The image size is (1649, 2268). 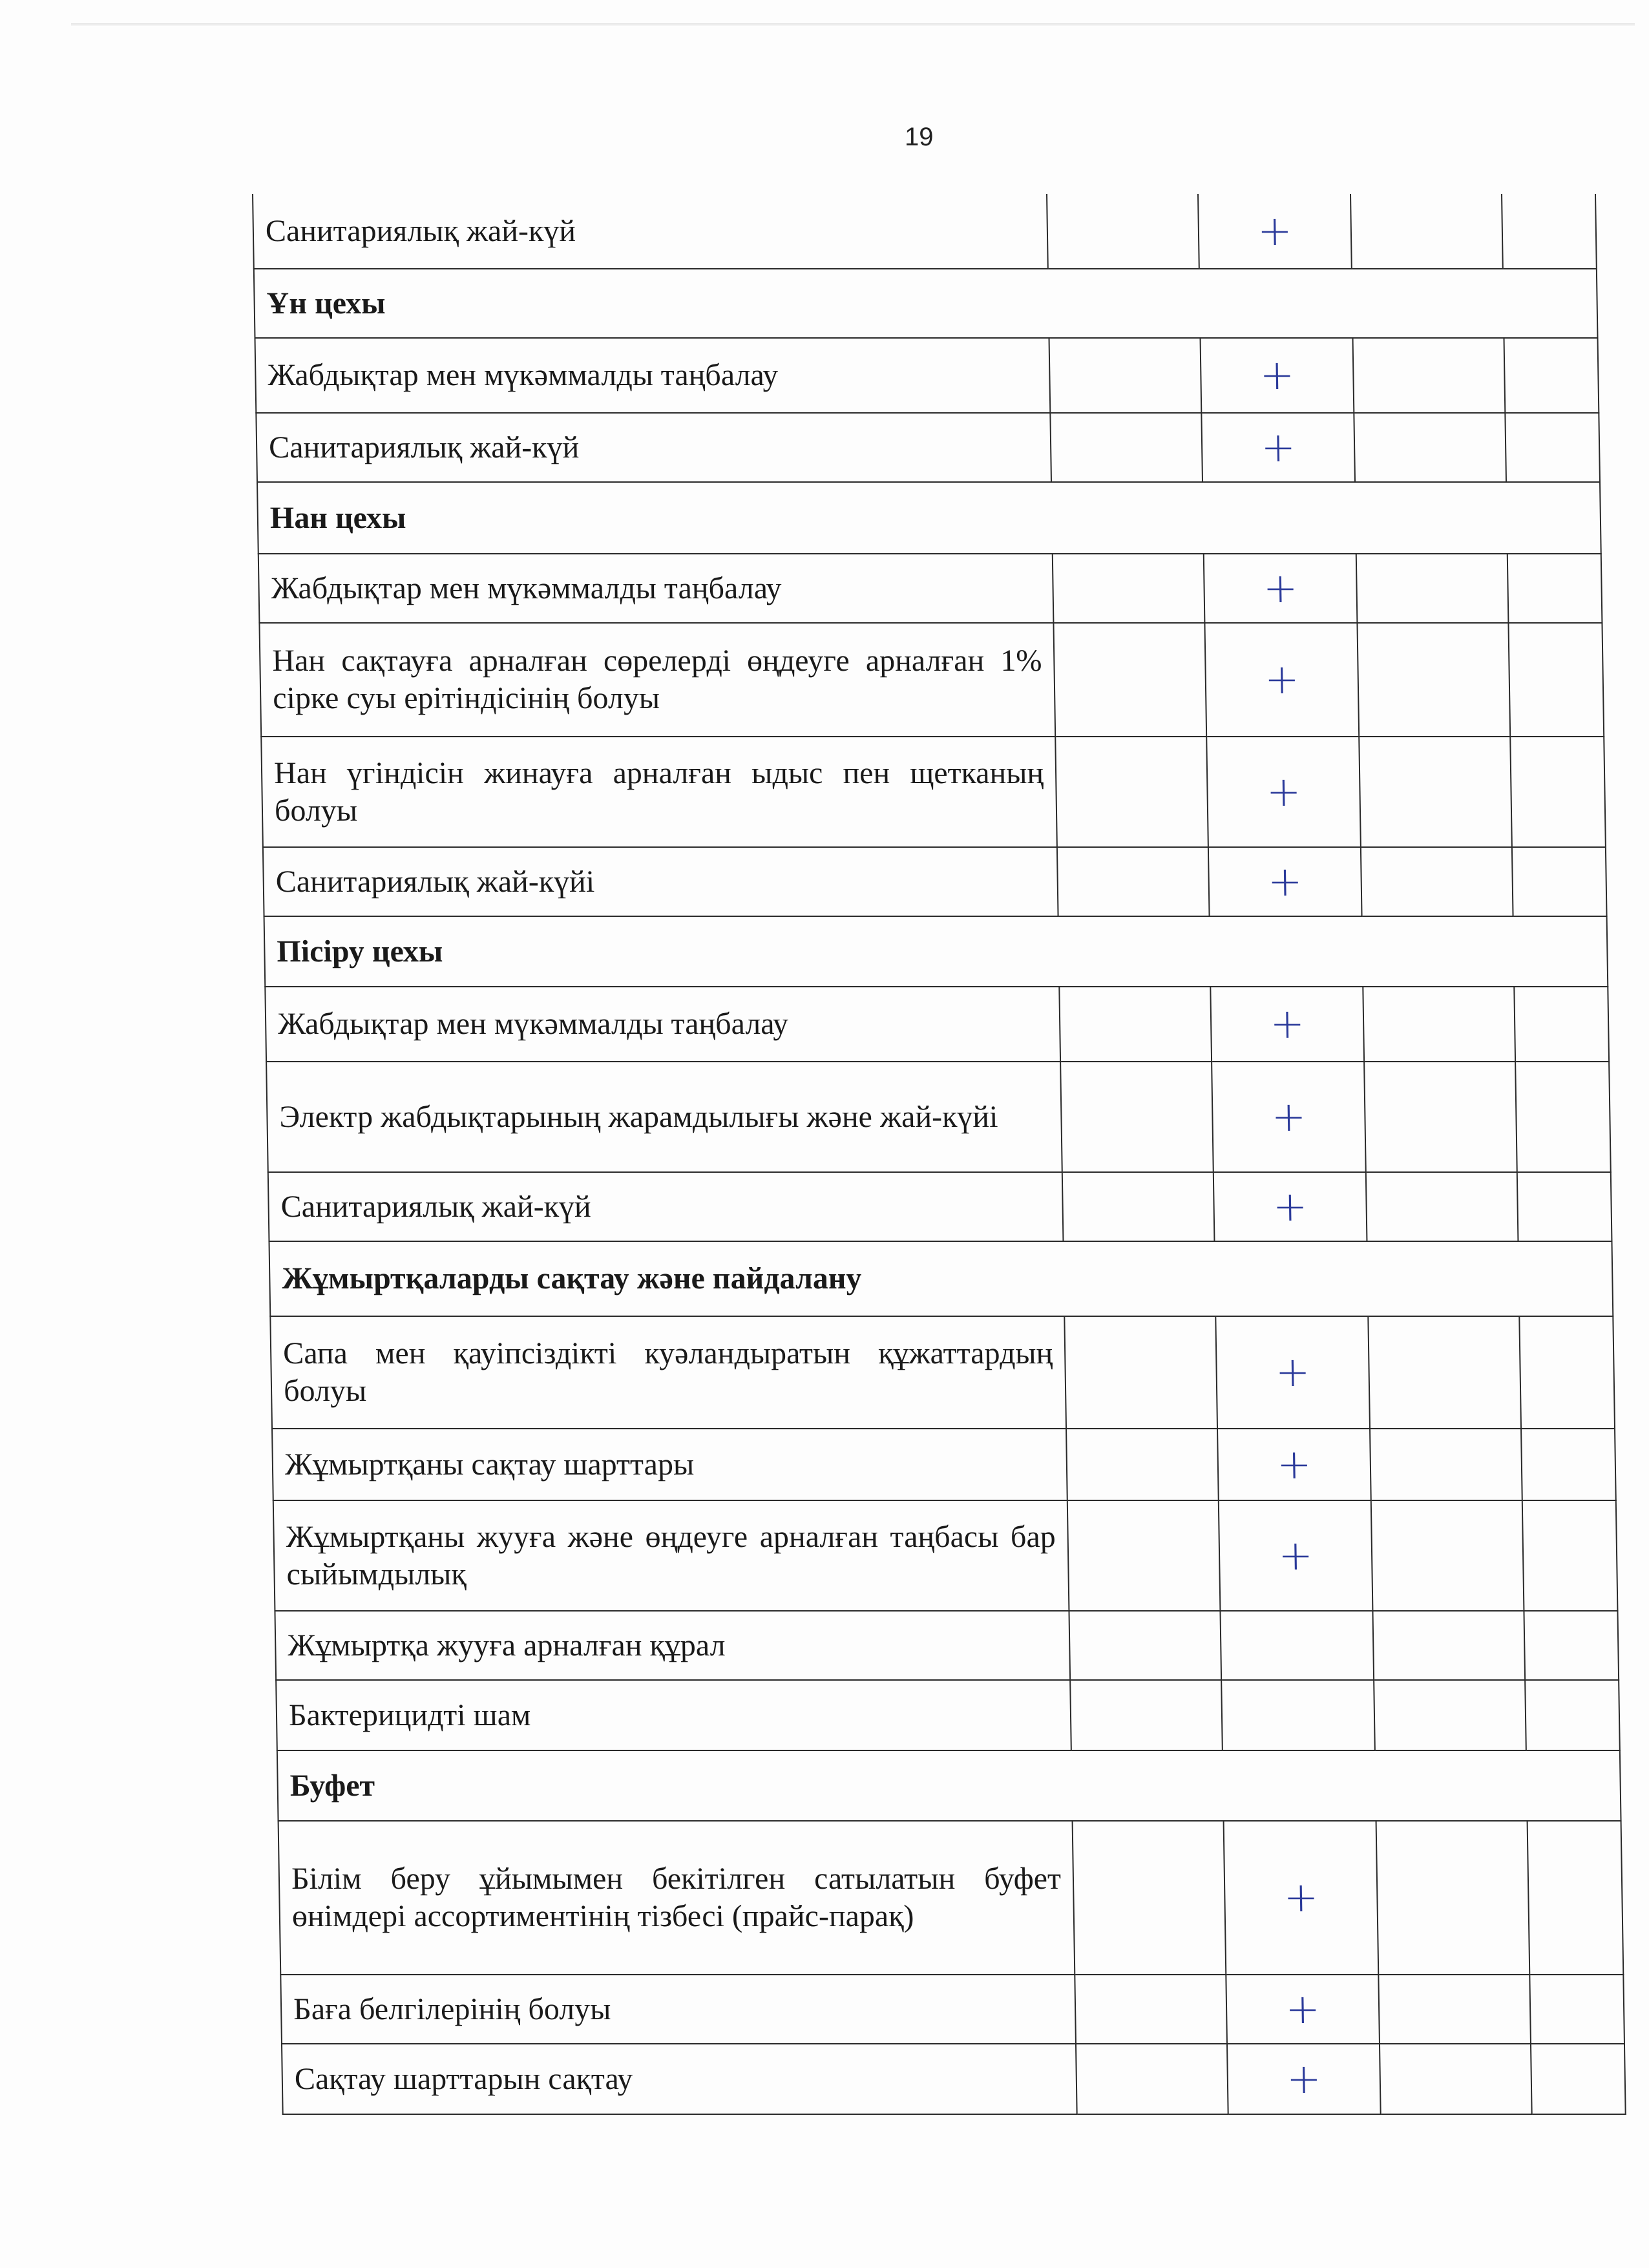 I want to click on table-row: Жұмыртқа жууға арналған құрал, so click(x=947, y=1646).